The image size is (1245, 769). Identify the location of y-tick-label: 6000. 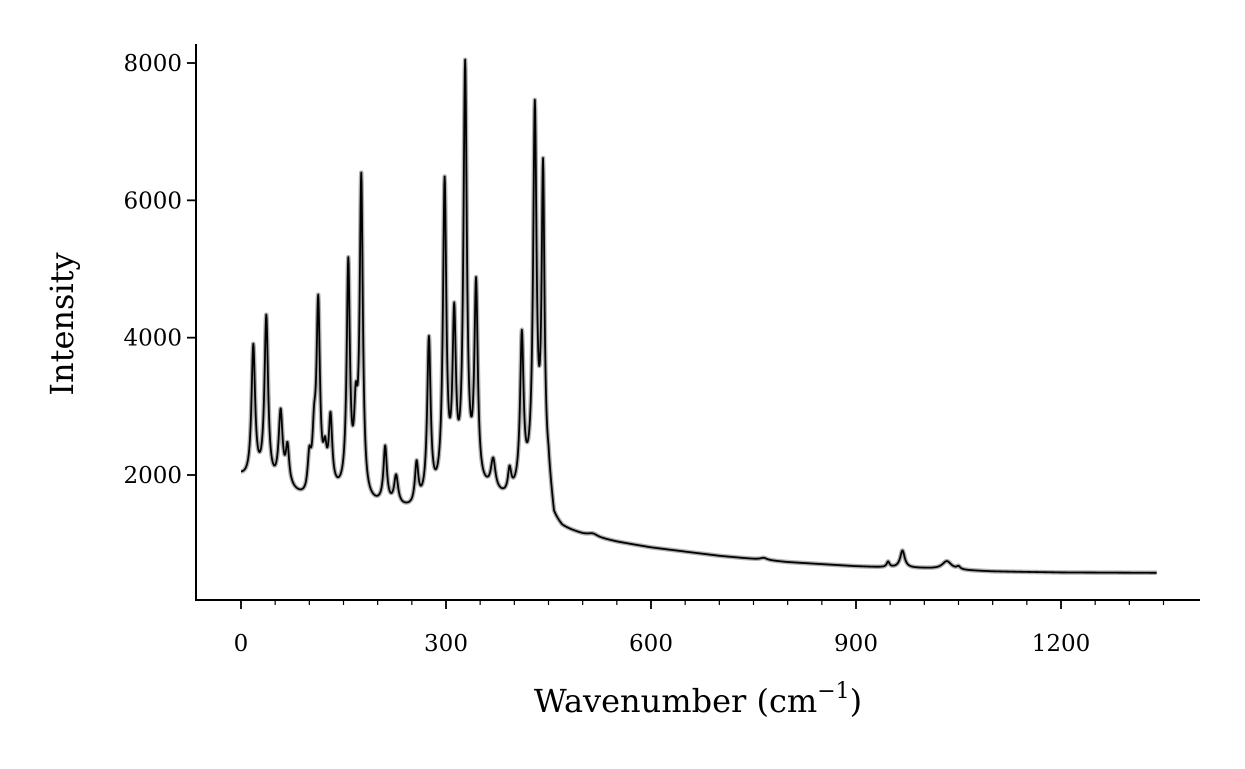
(152, 201).